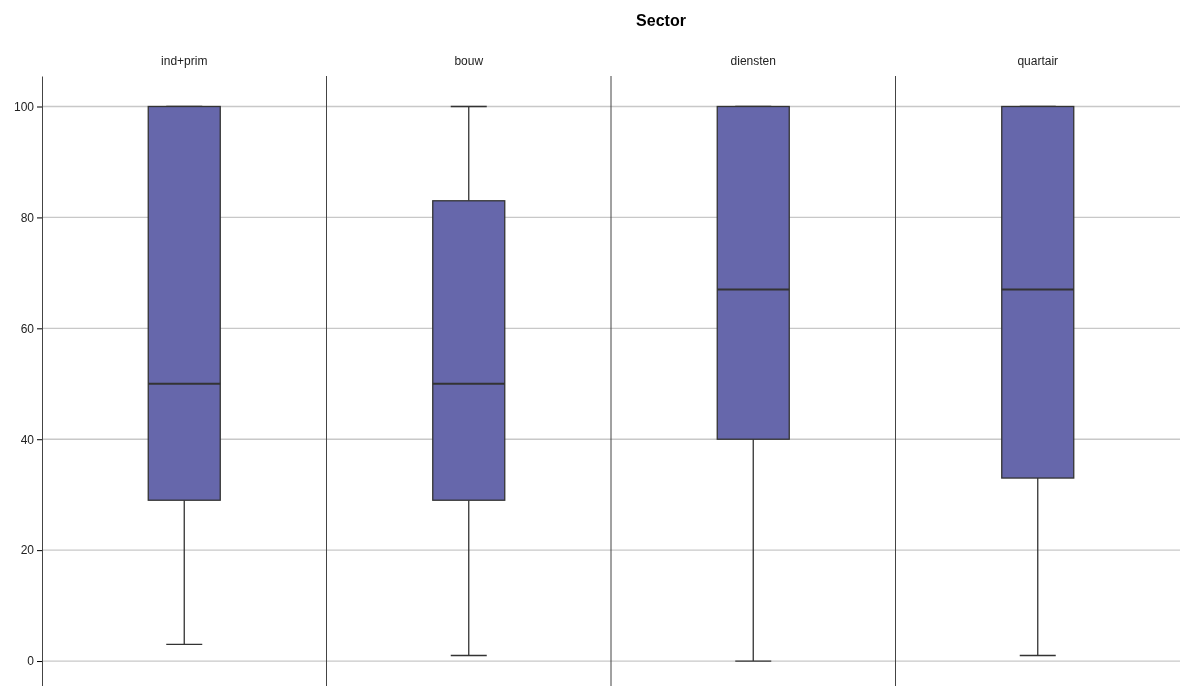 The image size is (1180, 686). I want to click on y-tick-label: 0, so click(31, 661).